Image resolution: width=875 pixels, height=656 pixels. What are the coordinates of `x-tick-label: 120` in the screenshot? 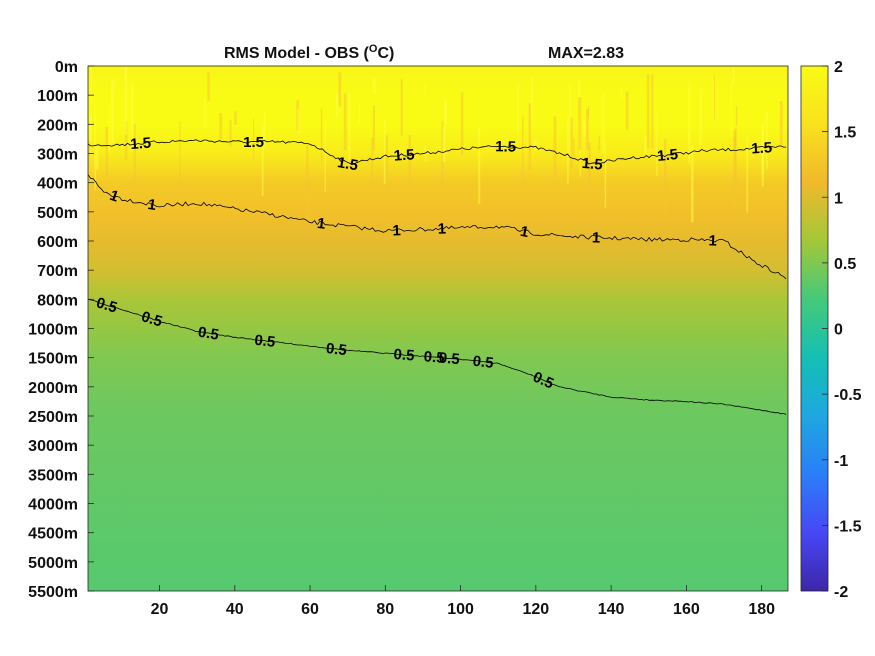 It's located at (535, 609).